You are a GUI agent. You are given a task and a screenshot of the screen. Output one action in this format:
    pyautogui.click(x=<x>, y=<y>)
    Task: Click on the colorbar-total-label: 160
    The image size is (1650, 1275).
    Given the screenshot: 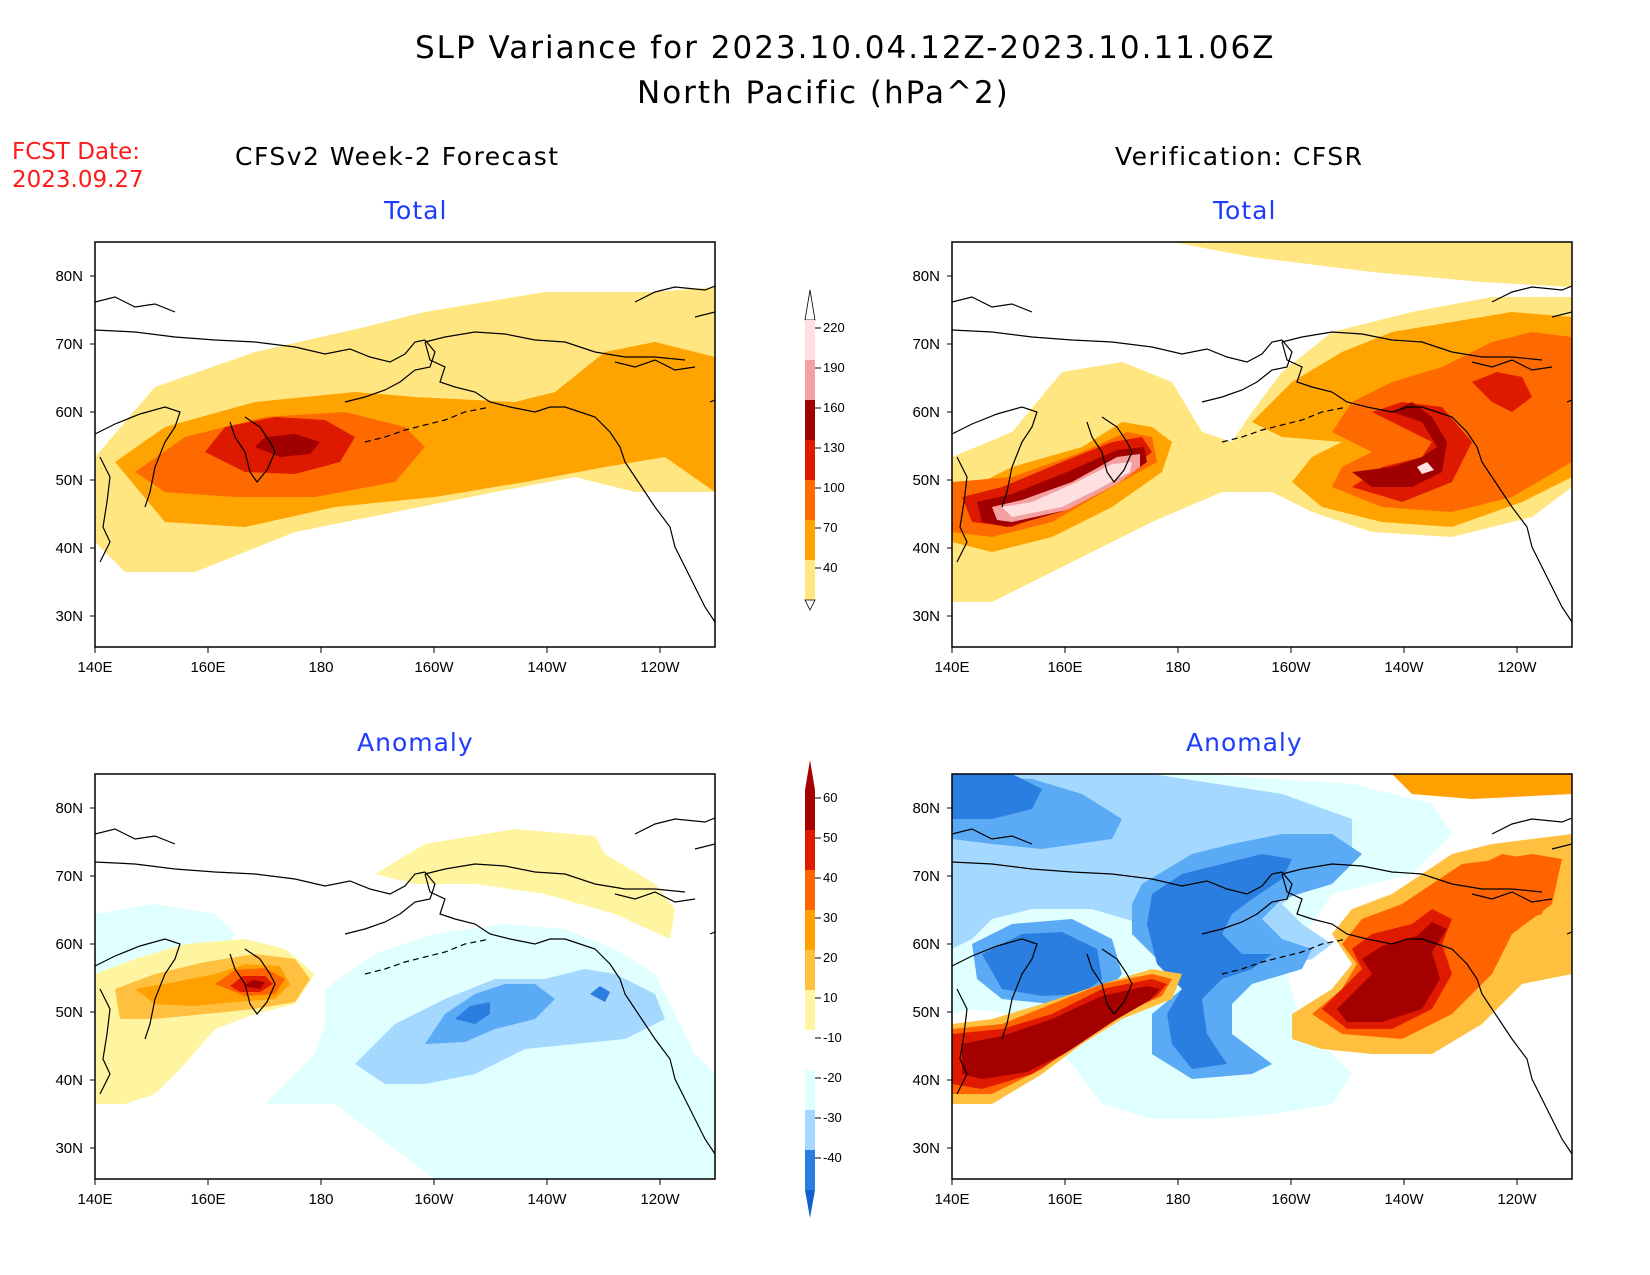 What is the action you would take?
    pyautogui.click(x=834, y=407)
    